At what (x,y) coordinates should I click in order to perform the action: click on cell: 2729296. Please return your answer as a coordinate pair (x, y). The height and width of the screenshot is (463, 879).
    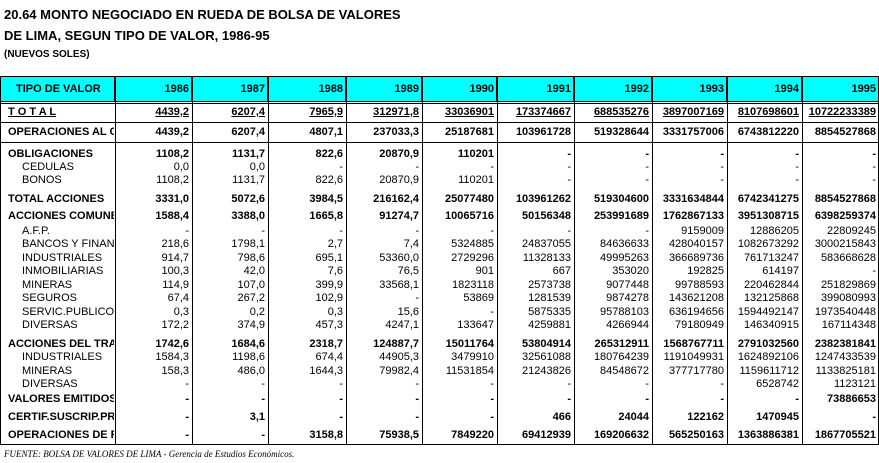
    Looking at the image, I should click on (472, 258).